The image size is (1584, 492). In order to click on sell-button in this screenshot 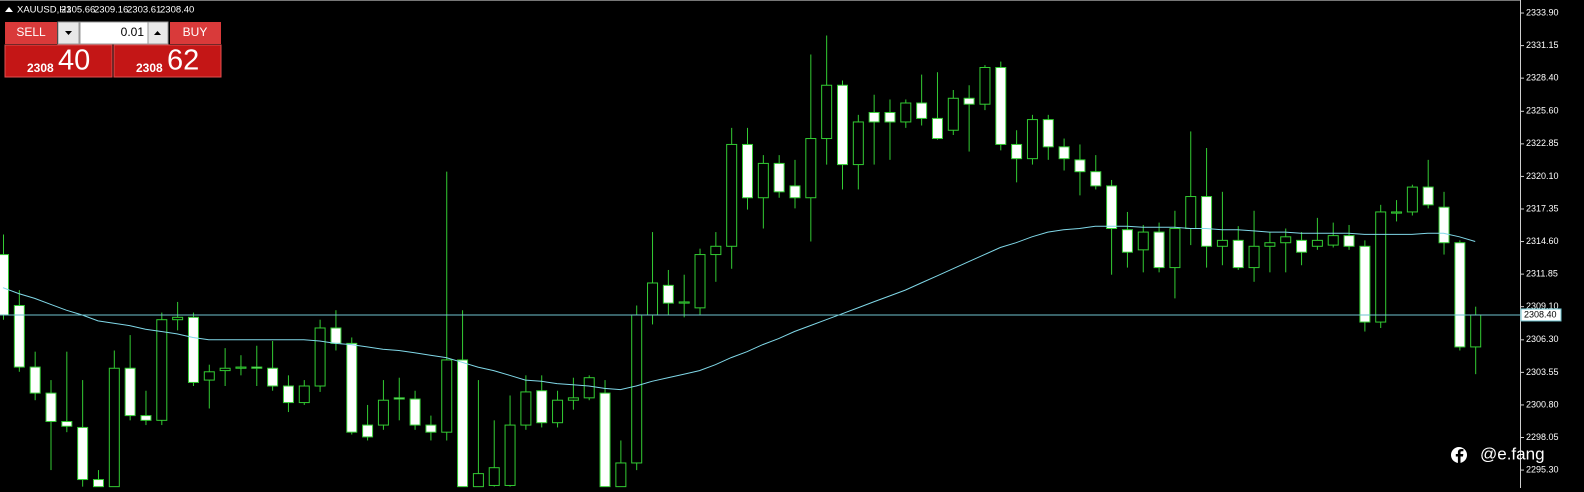, I will do `click(31, 33)`.